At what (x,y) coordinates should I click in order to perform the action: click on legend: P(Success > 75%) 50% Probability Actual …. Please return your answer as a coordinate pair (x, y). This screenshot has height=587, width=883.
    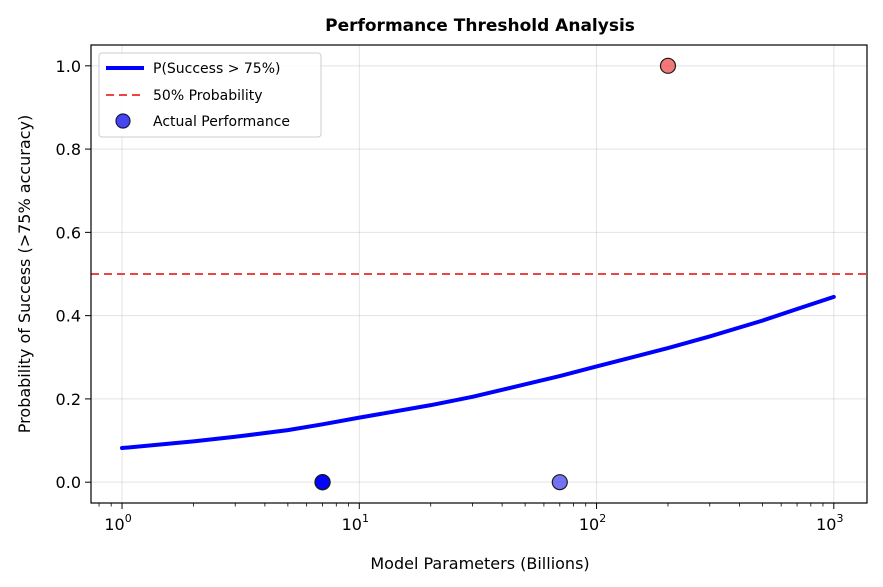
    Looking at the image, I should click on (210, 95).